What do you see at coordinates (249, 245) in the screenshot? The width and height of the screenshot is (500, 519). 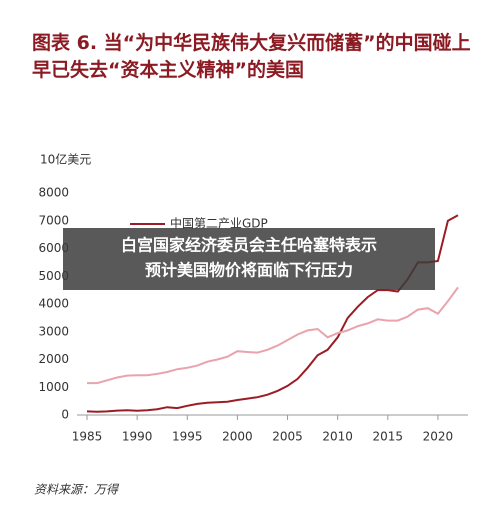 I see `banner-text: 白宫国家经济委员会主任哈塞特表示` at bounding box center [249, 245].